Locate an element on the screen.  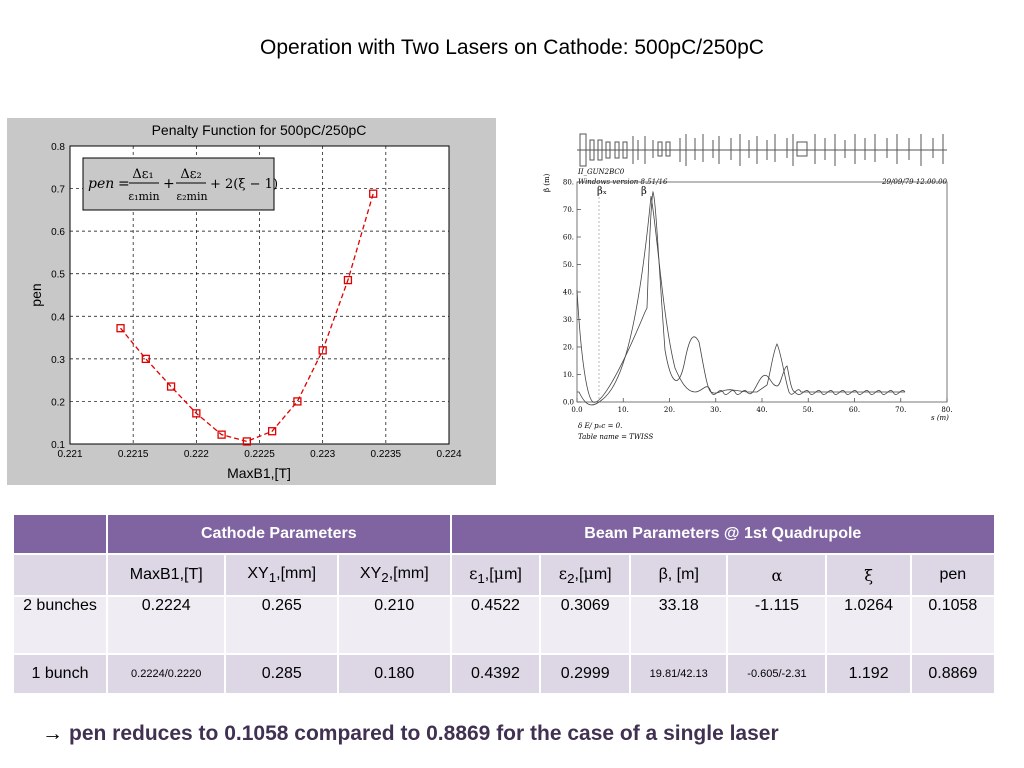
formula-t2-den: ε₂min is located at coordinates (191, 196).